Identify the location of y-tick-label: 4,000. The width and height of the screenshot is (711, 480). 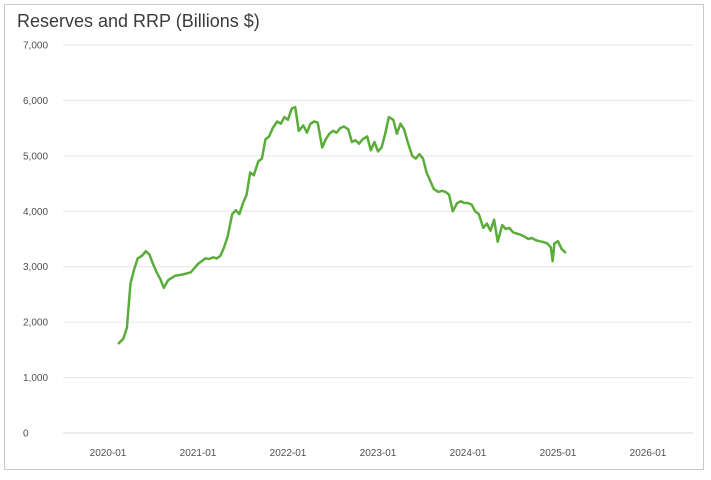
(35, 212).